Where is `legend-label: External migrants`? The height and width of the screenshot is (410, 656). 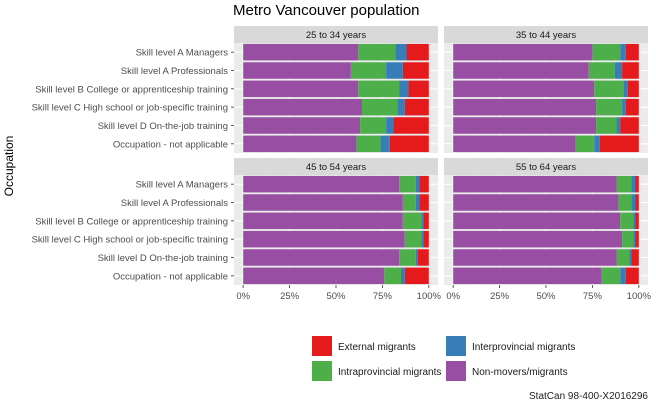
legend-label: External migrants is located at coordinates (377, 347).